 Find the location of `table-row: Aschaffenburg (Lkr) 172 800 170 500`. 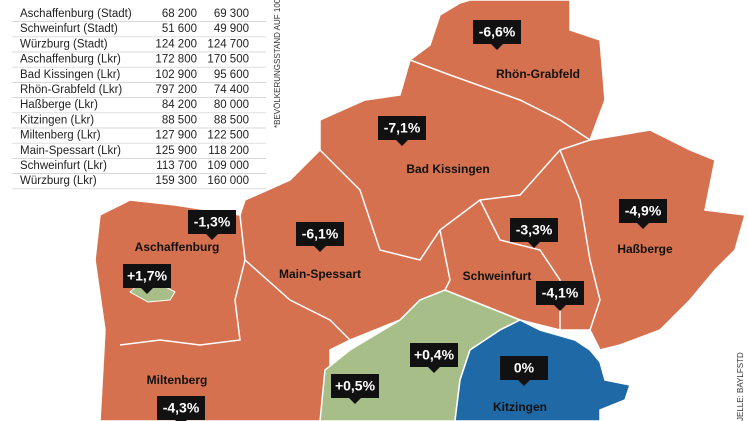

table-row: Aschaffenburg (Lkr) 172 800 170 500 is located at coordinates (139, 61).